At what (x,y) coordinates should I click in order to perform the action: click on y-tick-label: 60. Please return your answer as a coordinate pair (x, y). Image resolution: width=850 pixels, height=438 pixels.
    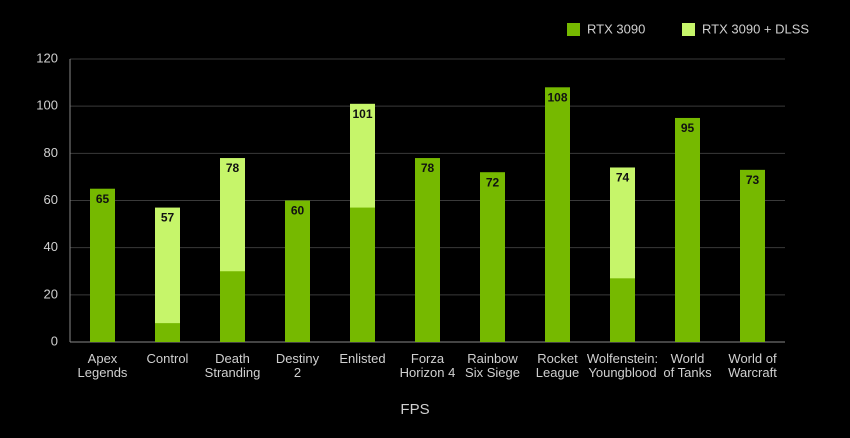
    Looking at the image, I should click on (51, 199).